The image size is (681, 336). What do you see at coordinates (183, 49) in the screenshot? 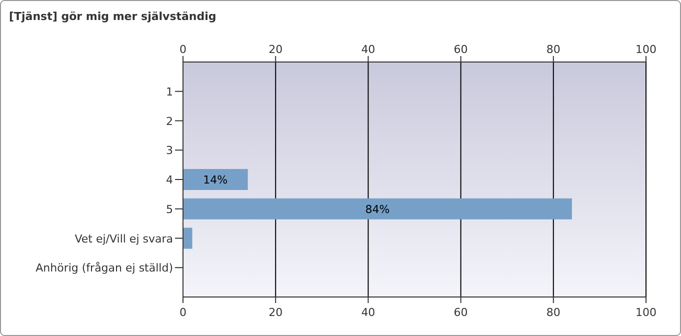
I see `x-tick-label: 0` at bounding box center [183, 49].